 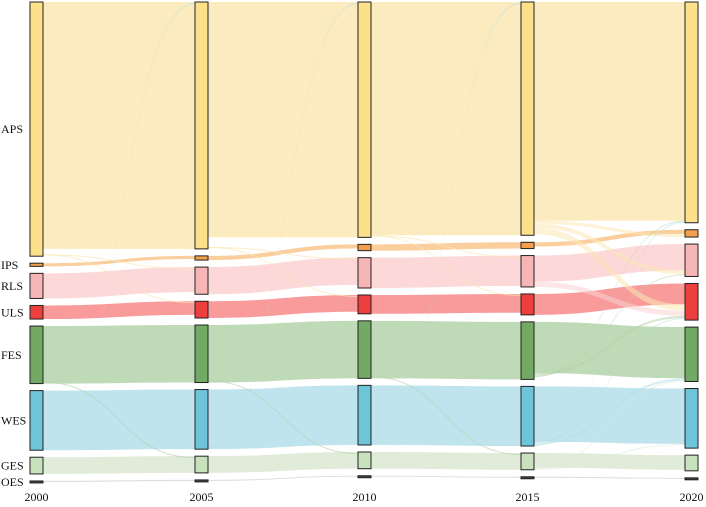 What do you see at coordinates (609, 415) in the screenshot?
I see `flow-wes-2015-2020` at bounding box center [609, 415].